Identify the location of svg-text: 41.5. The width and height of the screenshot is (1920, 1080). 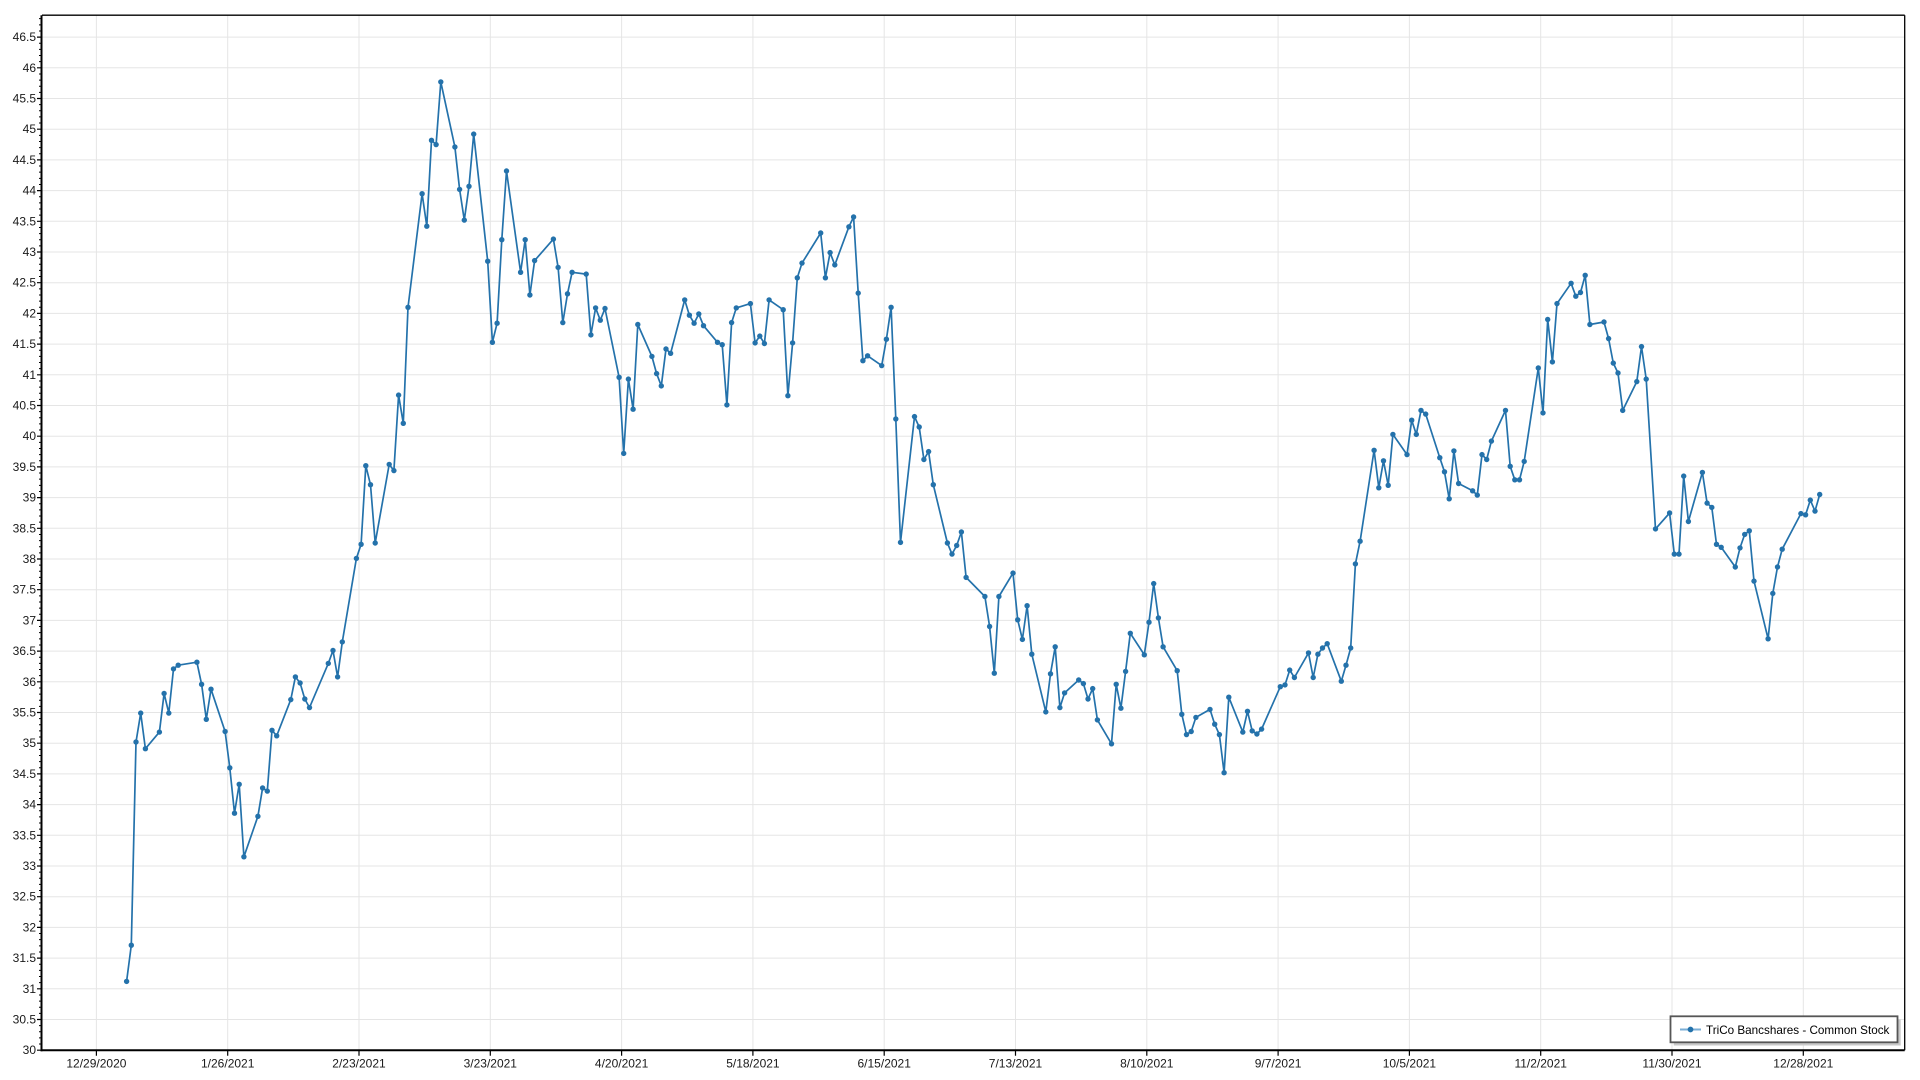
(25, 344).